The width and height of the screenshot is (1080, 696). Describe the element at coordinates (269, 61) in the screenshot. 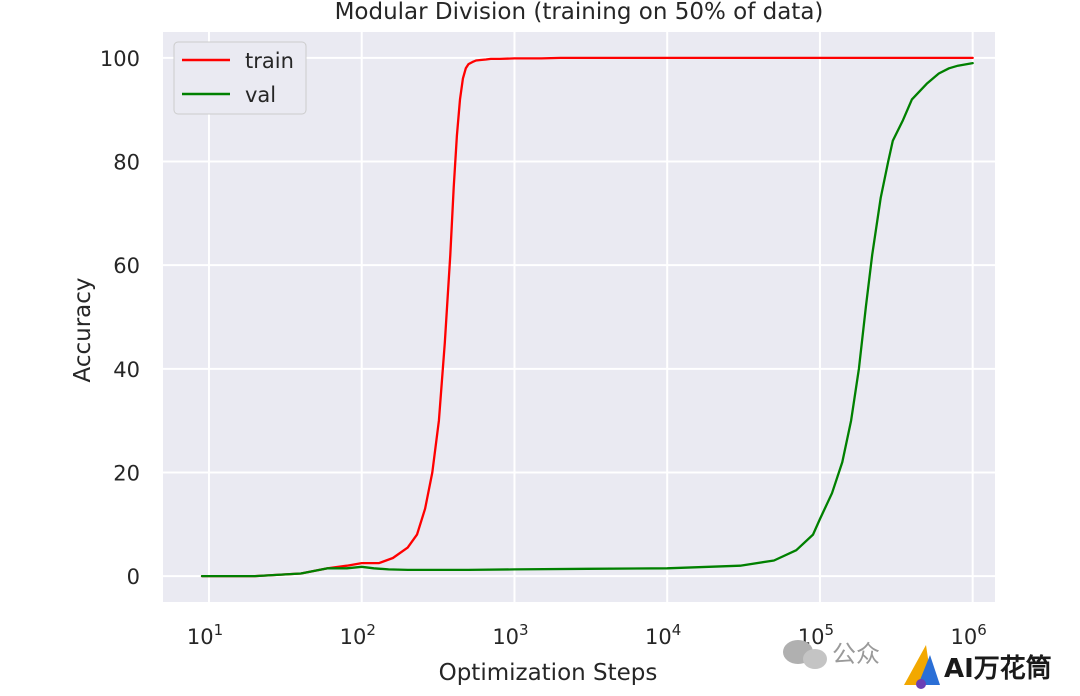

I see `legend-label-train: train` at that location.